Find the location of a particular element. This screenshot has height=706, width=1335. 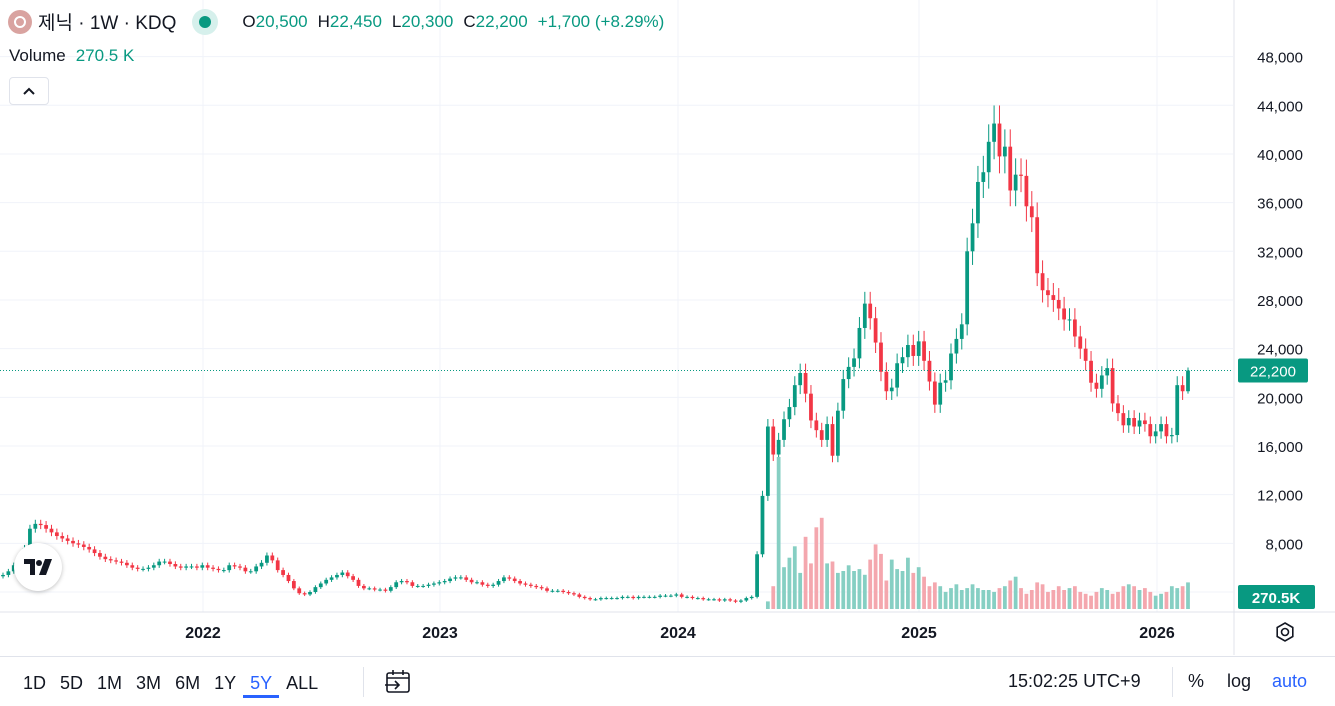

range-button-all: ALL is located at coordinates (302, 683).